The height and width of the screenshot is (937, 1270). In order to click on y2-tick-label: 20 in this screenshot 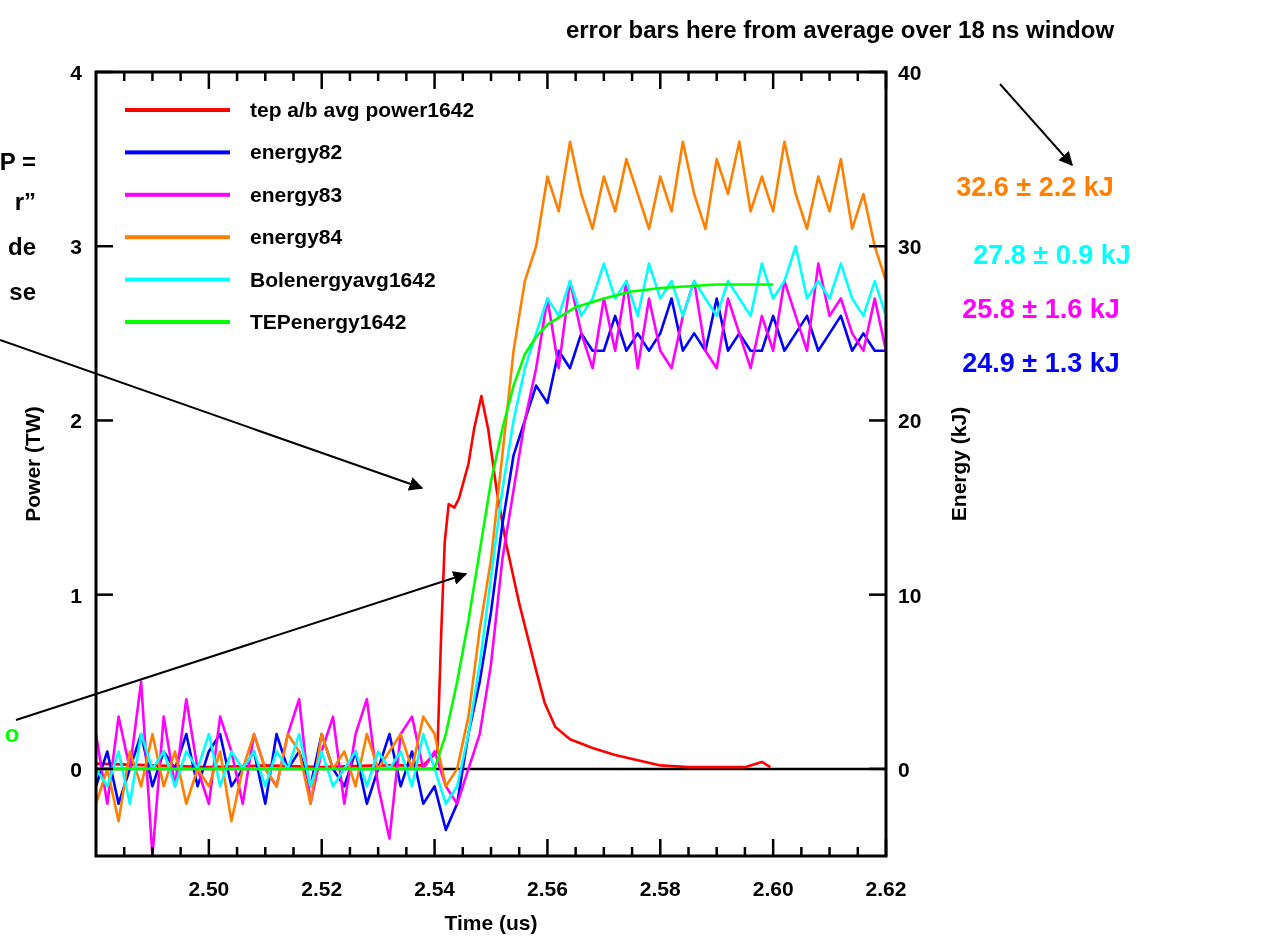, I will do `click(910, 421)`.